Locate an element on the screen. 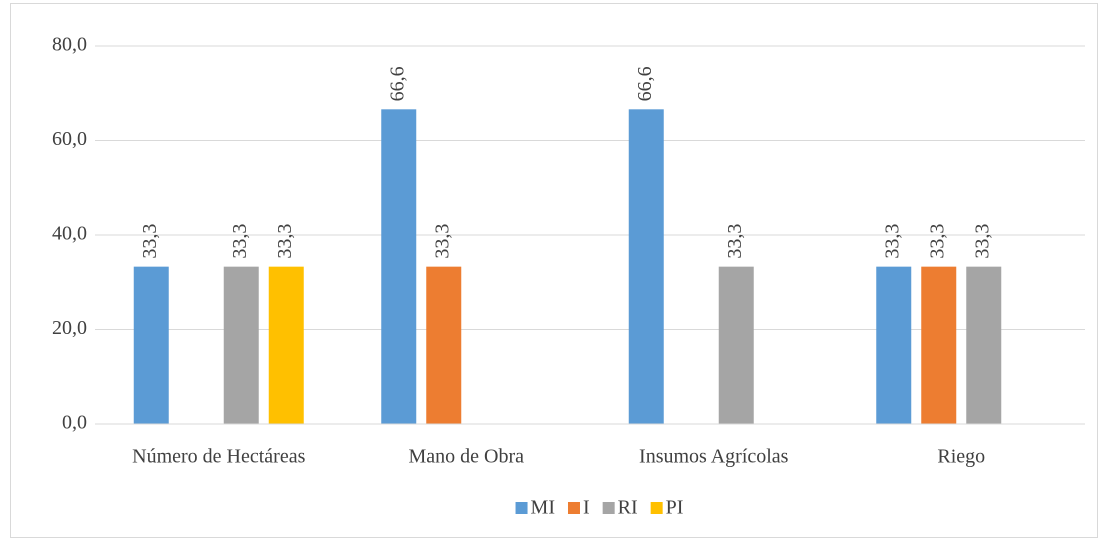 The width and height of the screenshot is (1099, 539). x-tick-label: Número de Hectáreas is located at coordinates (218, 457).